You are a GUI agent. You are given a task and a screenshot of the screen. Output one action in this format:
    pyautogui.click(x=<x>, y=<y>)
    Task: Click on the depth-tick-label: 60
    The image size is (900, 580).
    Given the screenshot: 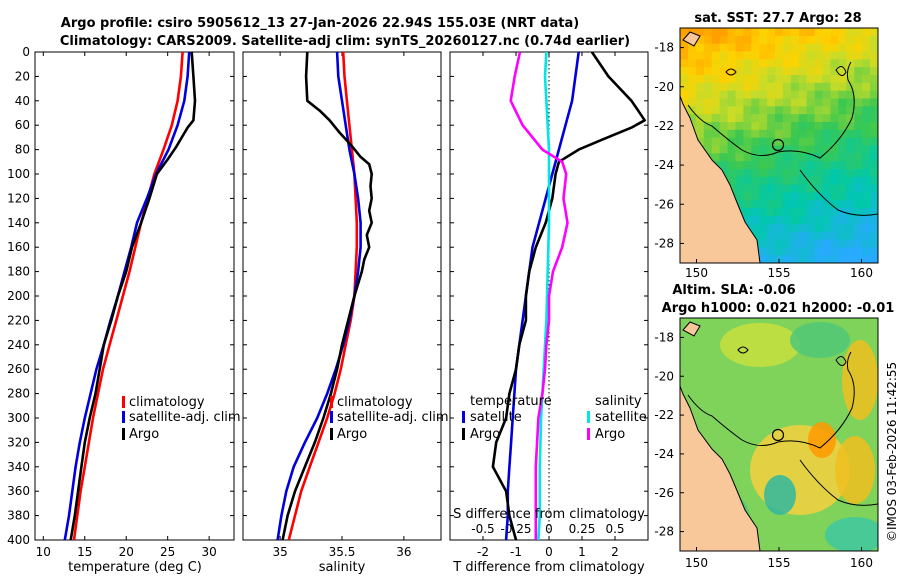 What is the action you would take?
    pyautogui.click(x=22, y=125)
    